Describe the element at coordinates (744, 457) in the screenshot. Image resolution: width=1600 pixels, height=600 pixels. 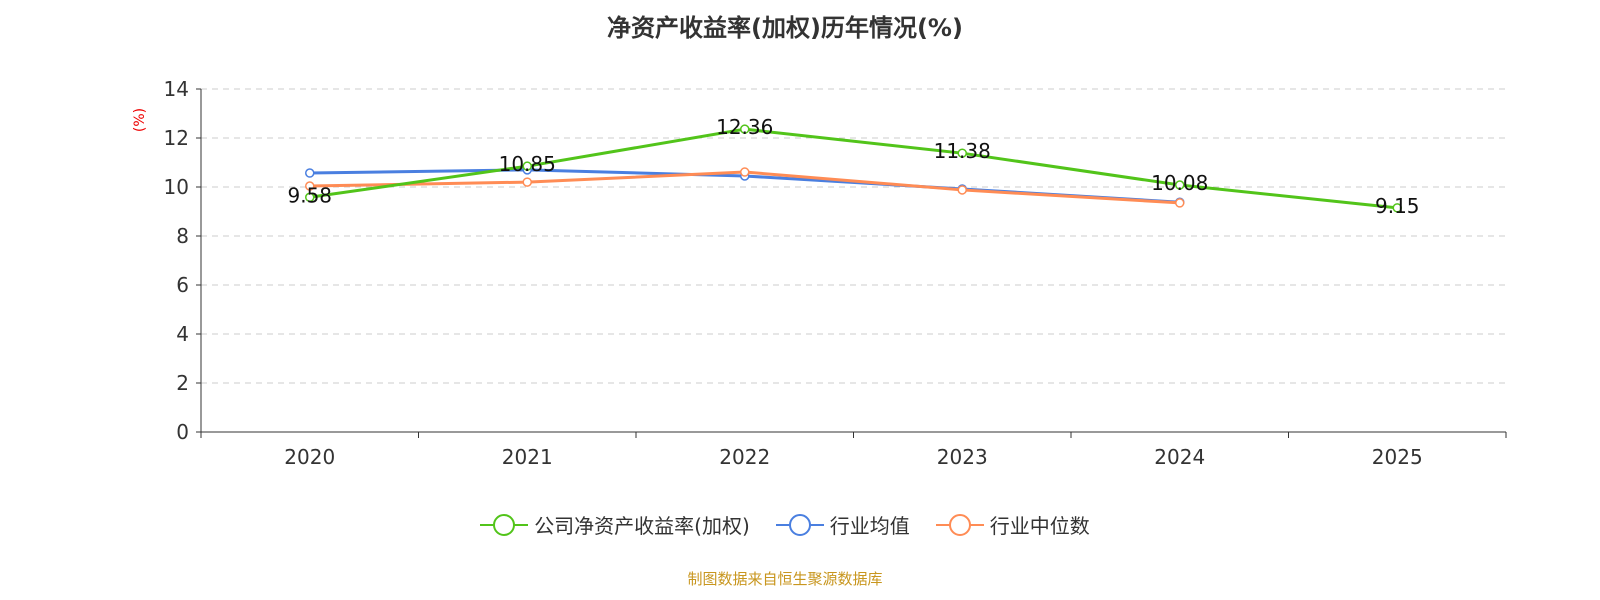
I see `x-tick-label: 2022` at that location.